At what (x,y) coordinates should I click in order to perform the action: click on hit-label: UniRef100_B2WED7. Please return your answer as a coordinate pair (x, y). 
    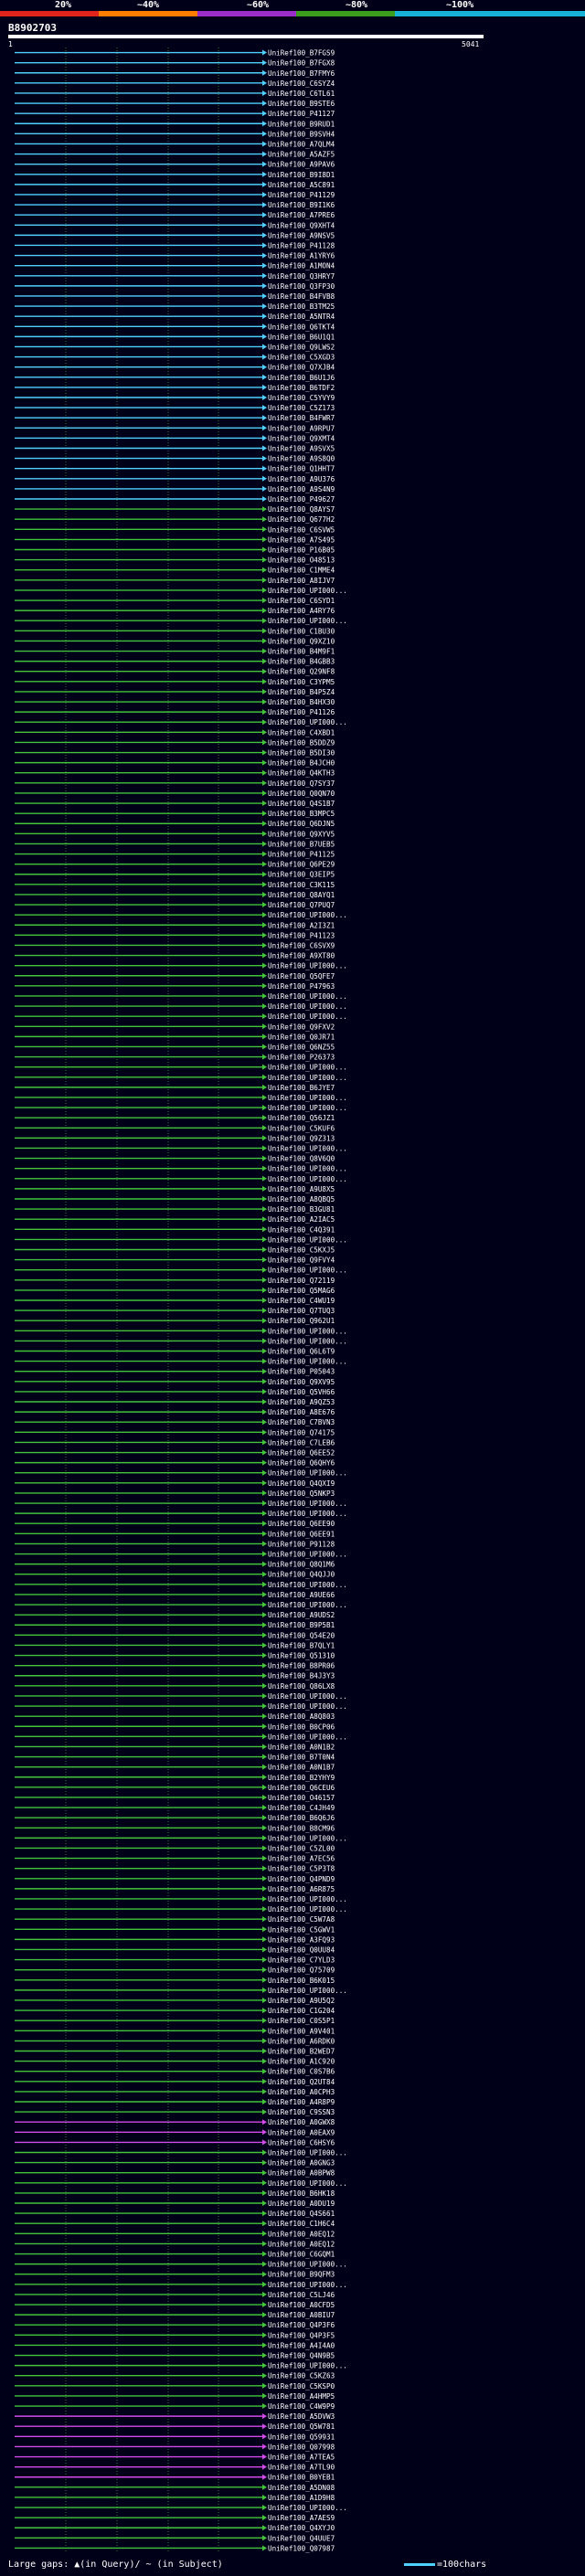
    Looking at the image, I should click on (301, 2051).